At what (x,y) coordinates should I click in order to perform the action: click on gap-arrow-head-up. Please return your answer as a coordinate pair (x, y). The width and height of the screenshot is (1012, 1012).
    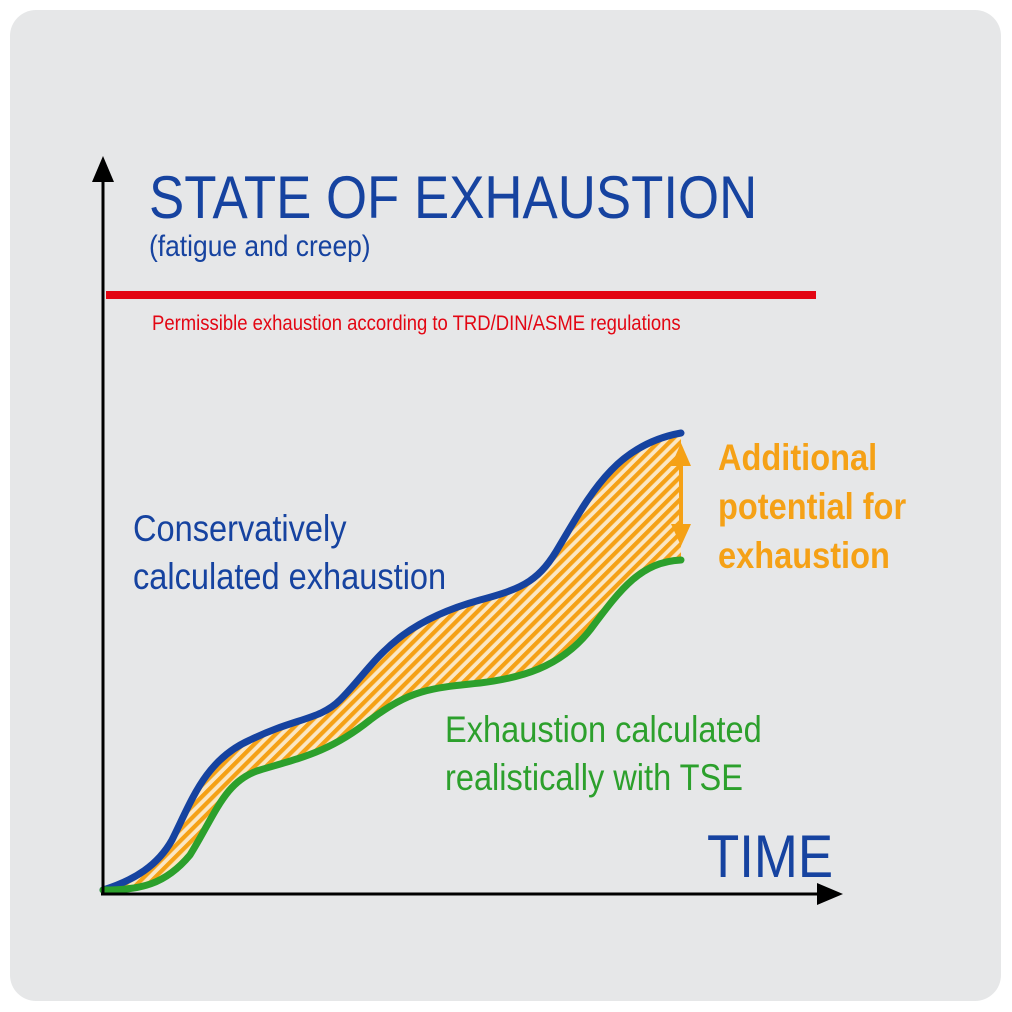
    Looking at the image, I should click on (681, 454).